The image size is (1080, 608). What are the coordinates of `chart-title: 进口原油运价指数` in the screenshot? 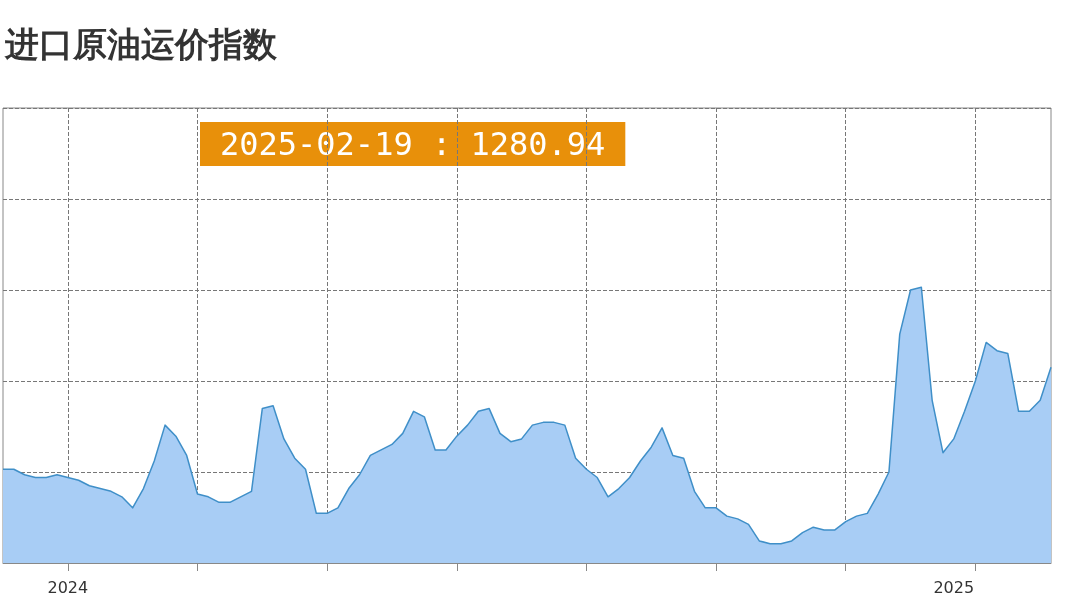 It's located at (141, 44).